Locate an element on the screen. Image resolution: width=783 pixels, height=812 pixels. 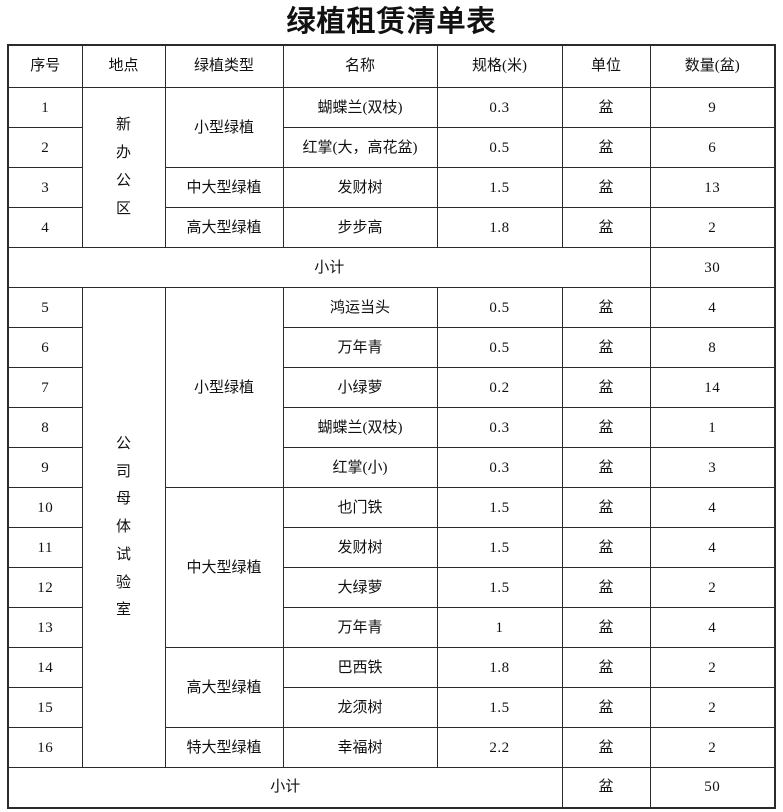
cell-name: 鸿运当头 is located at coordinates (360, 308).